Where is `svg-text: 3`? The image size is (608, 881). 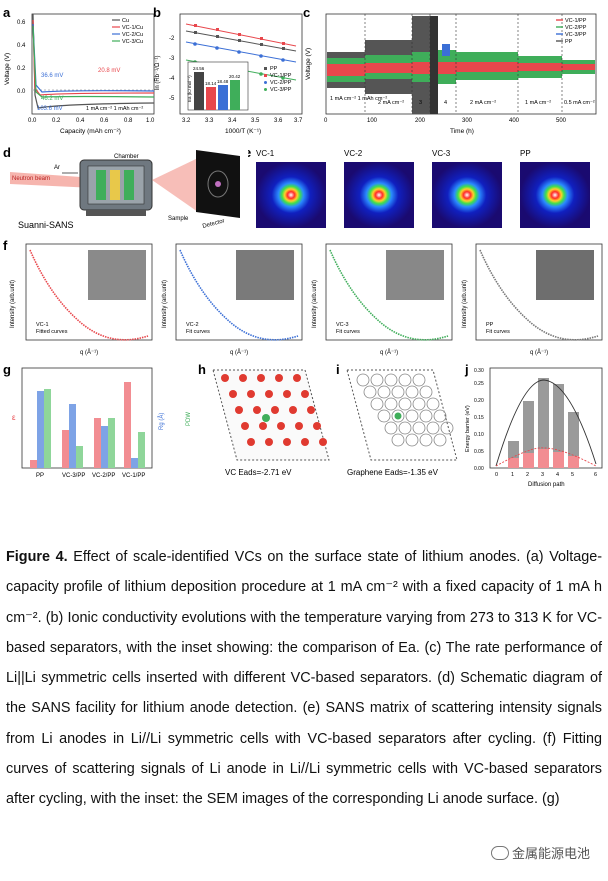 svg-text: 3 is located at coordinates (542, 475).